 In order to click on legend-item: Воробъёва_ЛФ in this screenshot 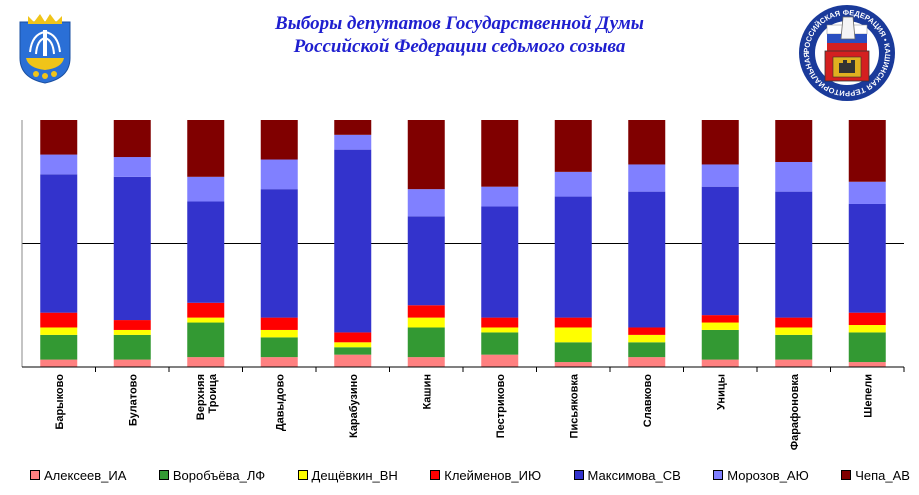, I will do `click(212, 475)`.